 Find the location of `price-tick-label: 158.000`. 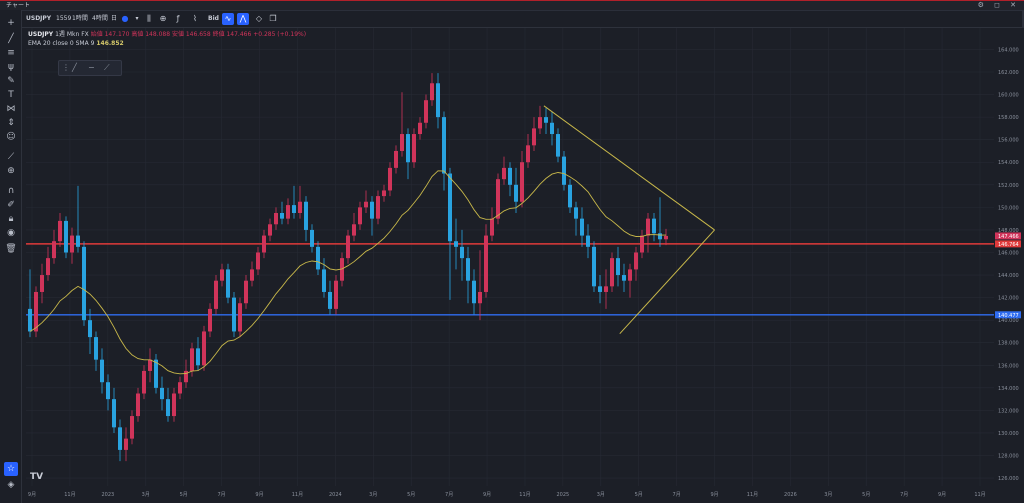

price-tick-label: 158.000 is located at coordinates (1008, 118).